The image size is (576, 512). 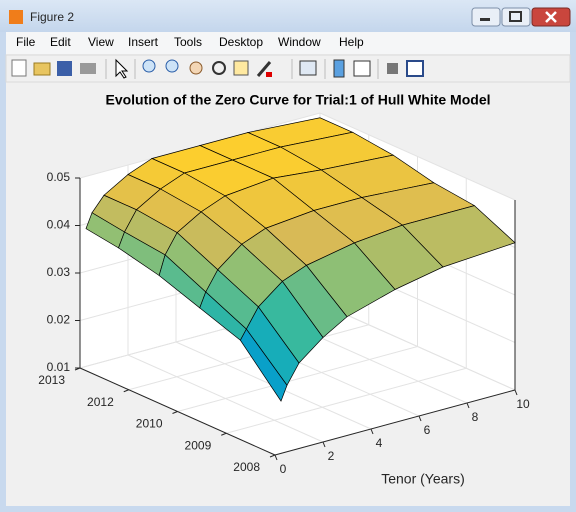 What do you see at coordinates (392, 68) in the screenshot?
I see `hide-tools-icon` at bounding box center [392, 68].